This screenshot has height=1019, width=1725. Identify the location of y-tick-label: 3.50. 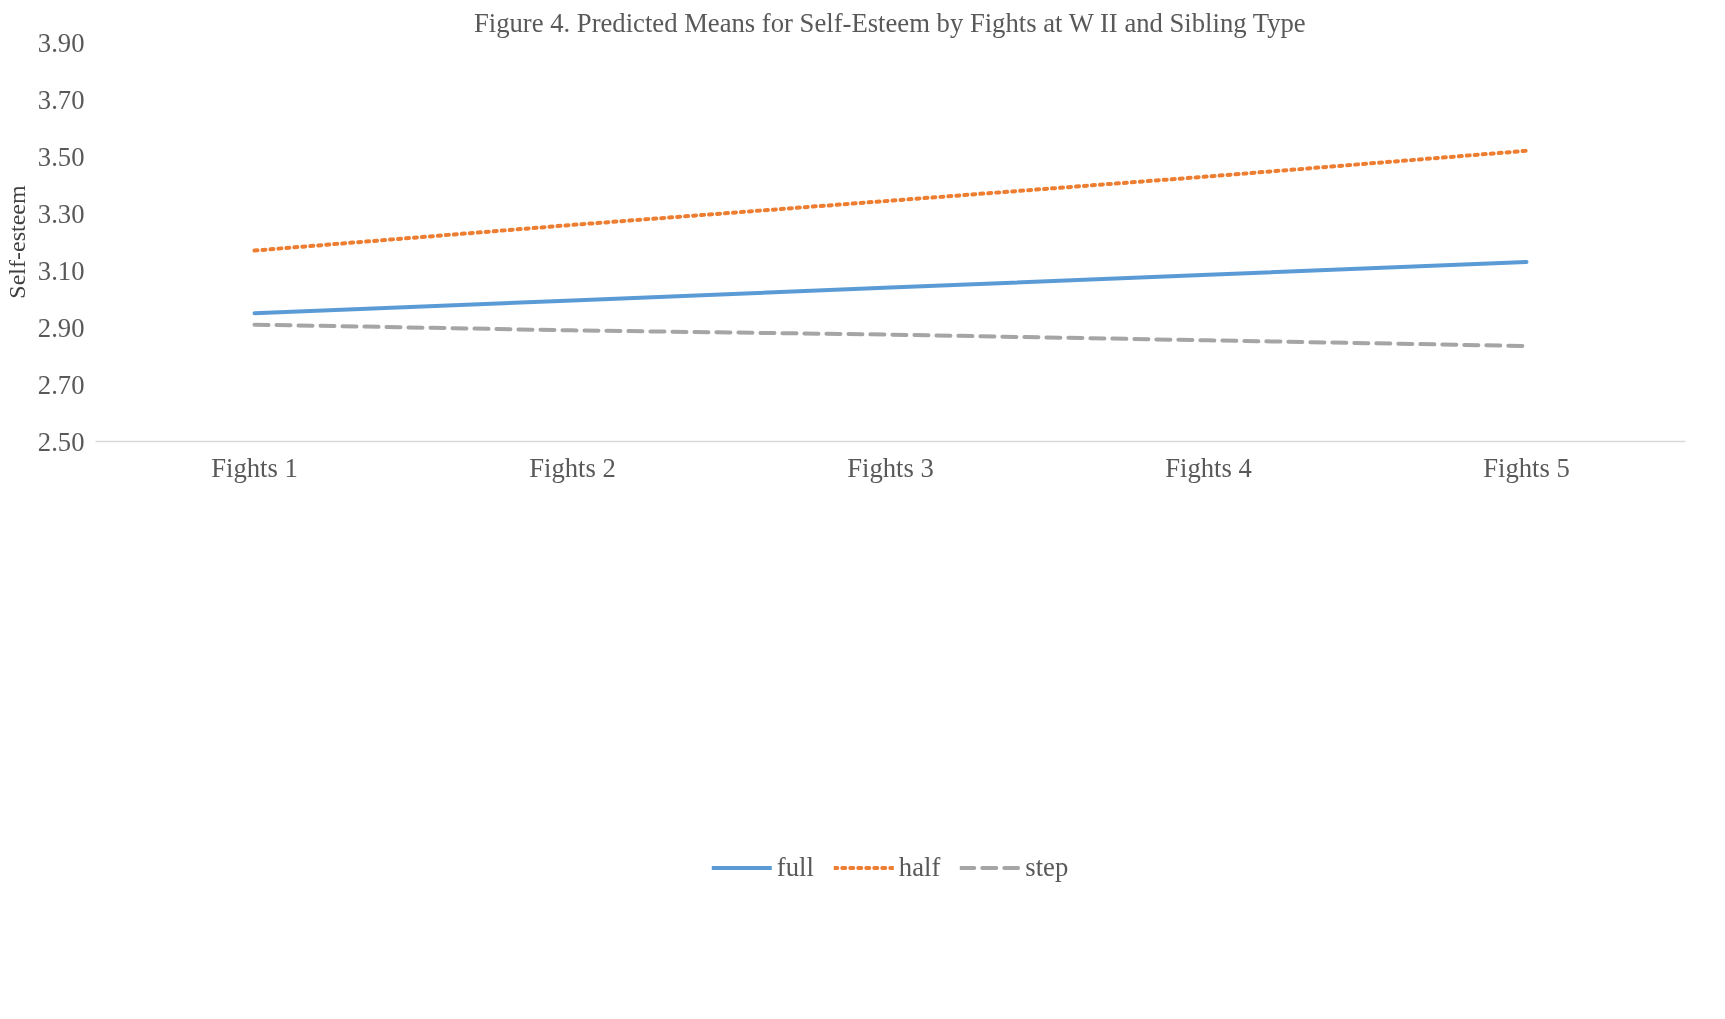
(61, 156).